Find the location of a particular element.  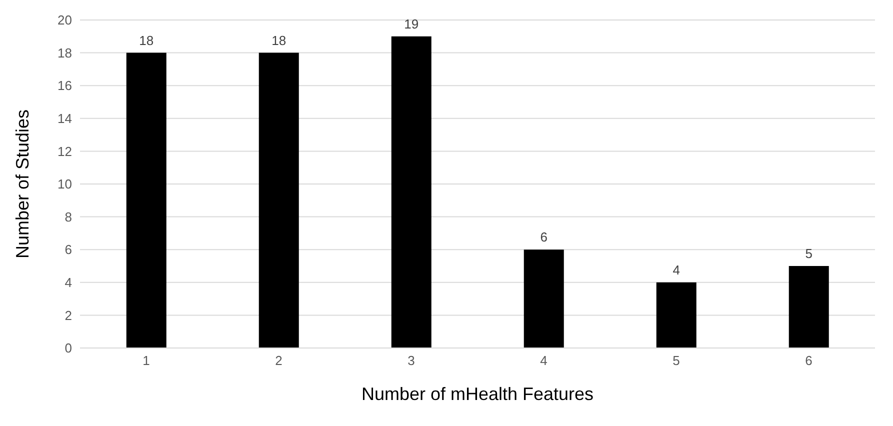

x-tick-label: 5 is located at coordinates (676, 360).